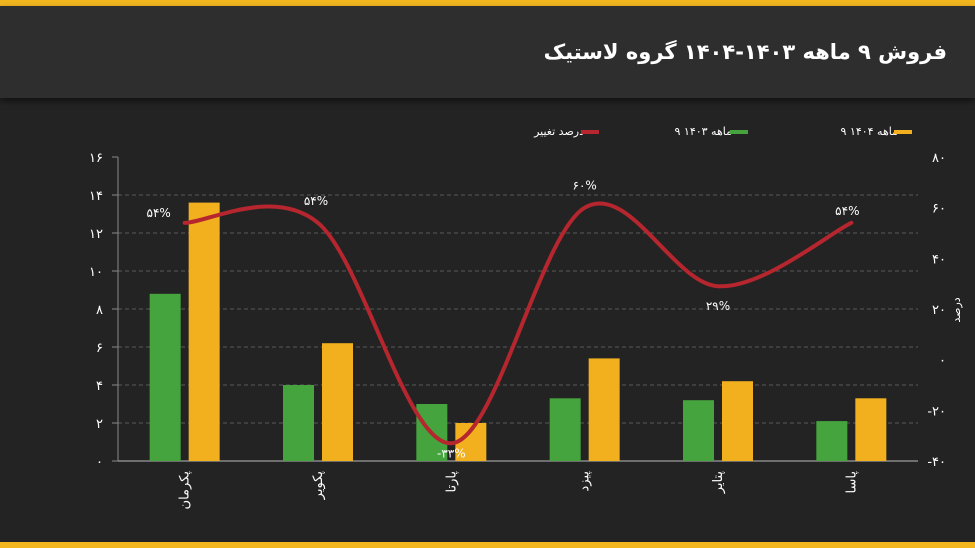  What do you see at coordinates (451, 453) in the screenshot?
I see `change-data-label: -۳۳%` at bounding box center [451, 453].